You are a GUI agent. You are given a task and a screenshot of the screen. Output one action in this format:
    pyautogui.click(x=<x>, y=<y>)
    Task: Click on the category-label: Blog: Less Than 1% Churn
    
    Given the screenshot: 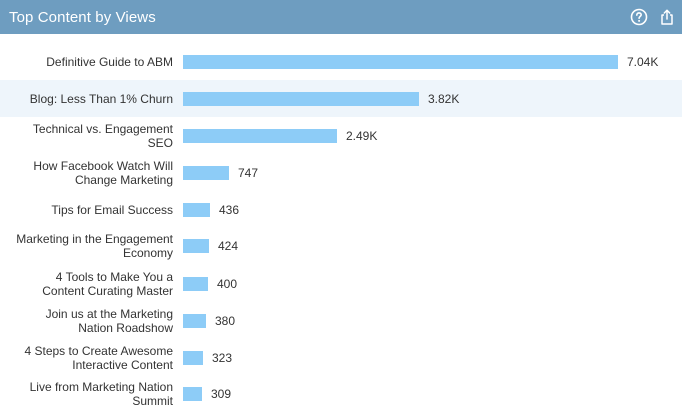 What is the action you would take?
    pyautogui.click(x=89, y=99)
    